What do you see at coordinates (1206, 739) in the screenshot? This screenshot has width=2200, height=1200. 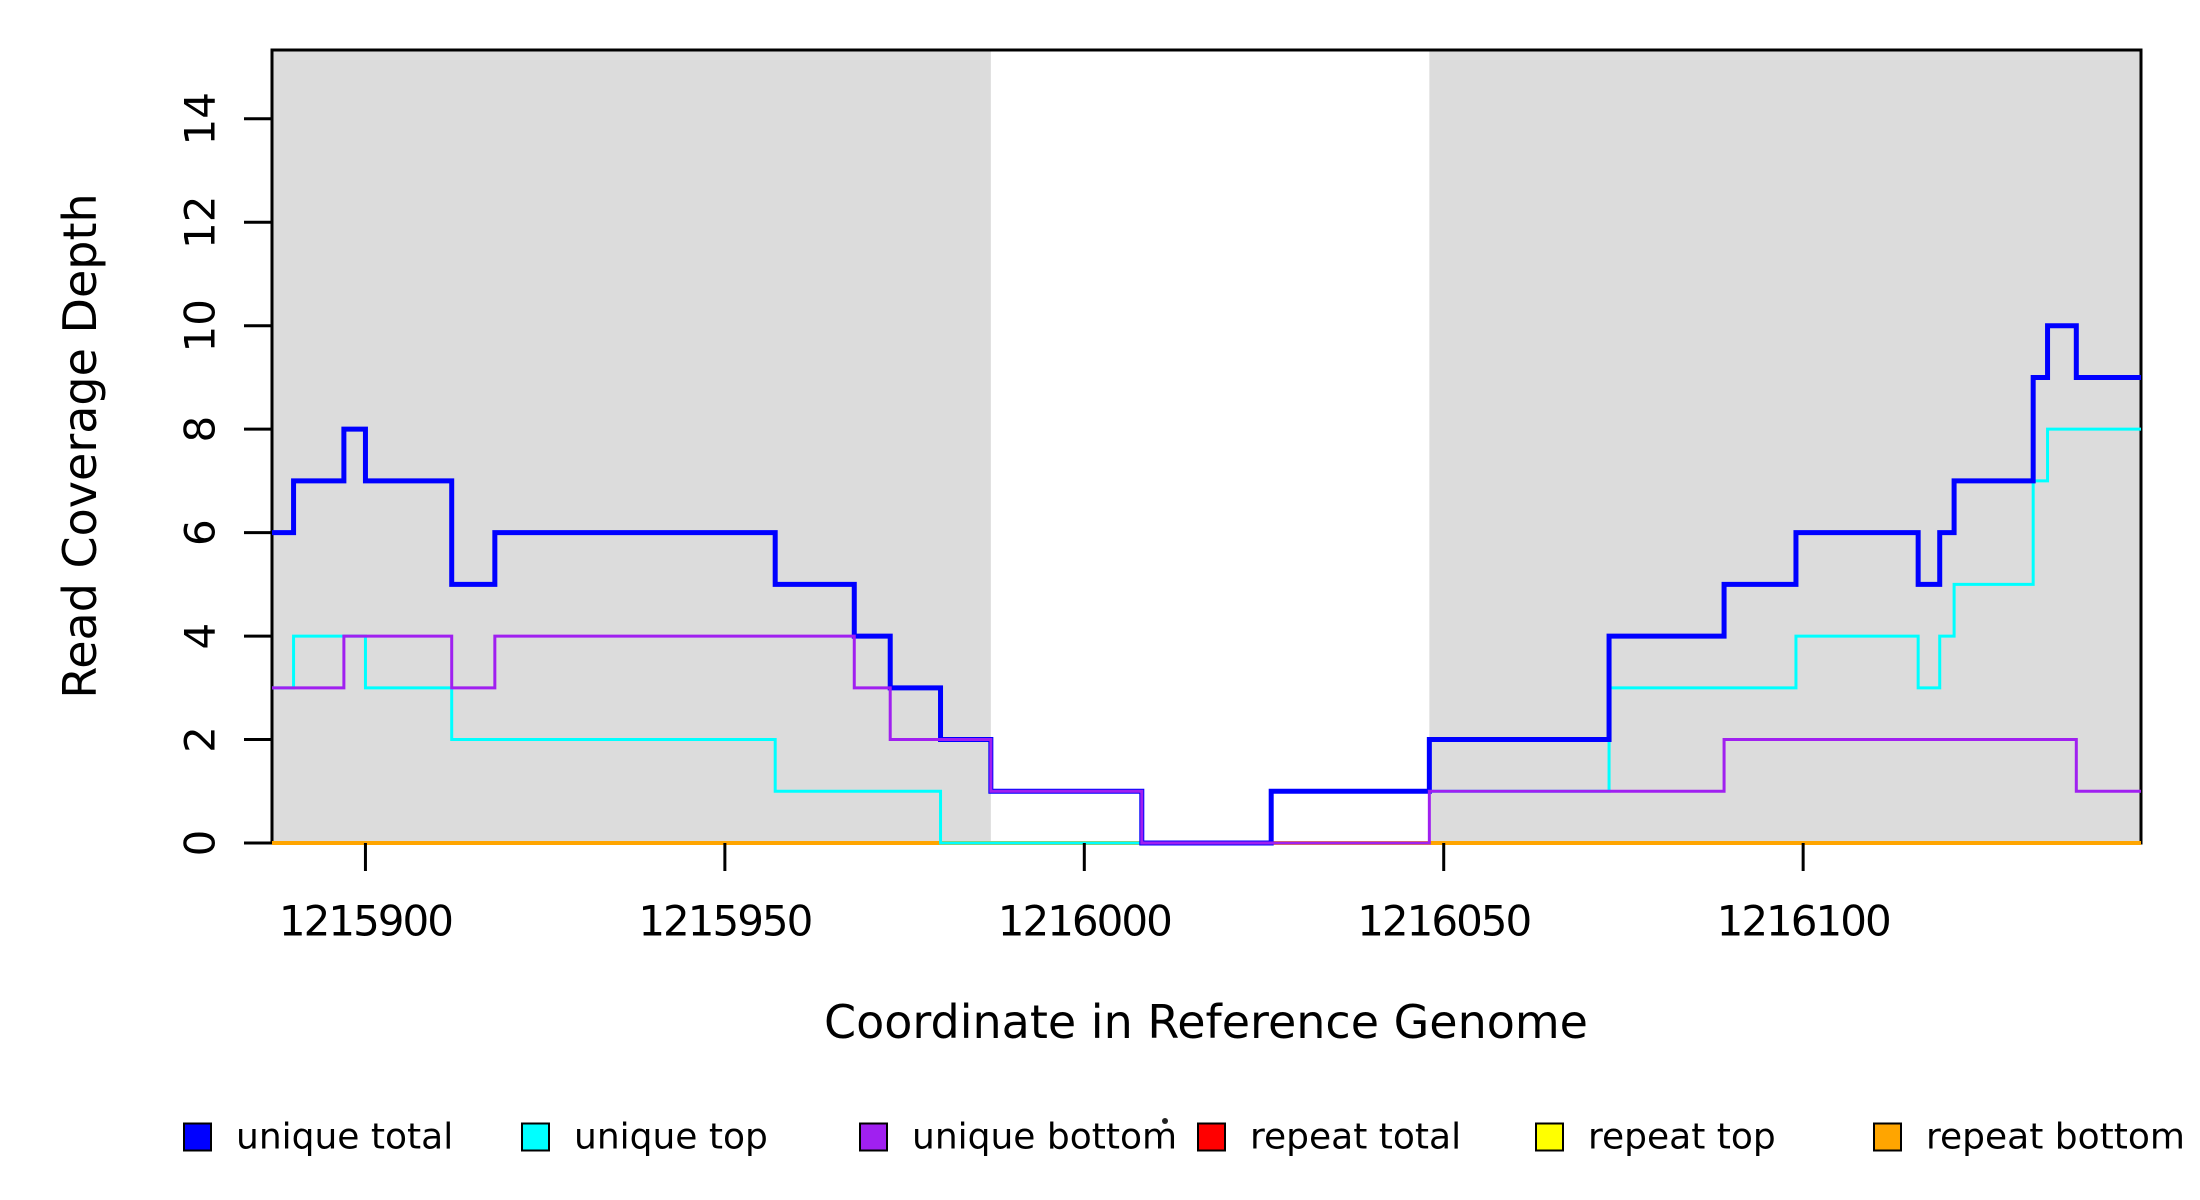 I see `series-unique-bottom` at bounding box center [1206, 739].